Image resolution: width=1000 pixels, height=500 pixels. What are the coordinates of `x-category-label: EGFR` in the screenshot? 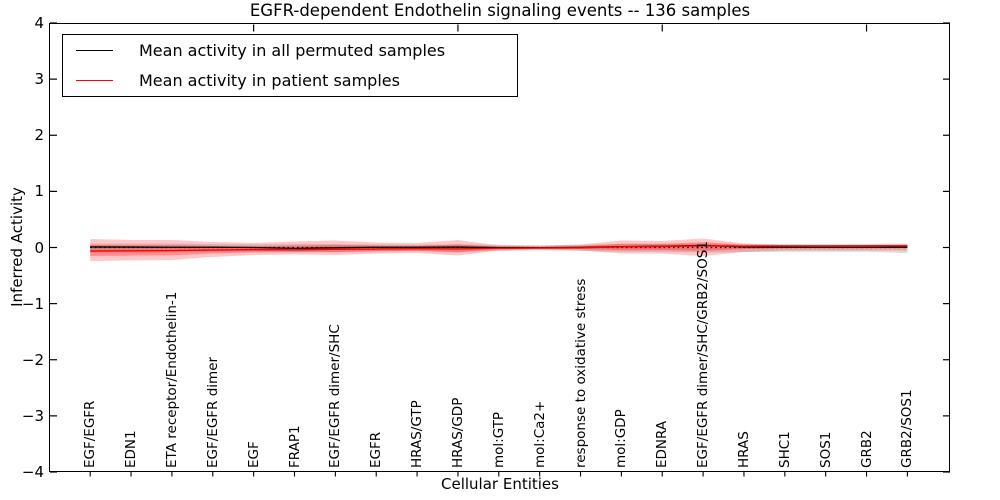 It's located at (376, 449).